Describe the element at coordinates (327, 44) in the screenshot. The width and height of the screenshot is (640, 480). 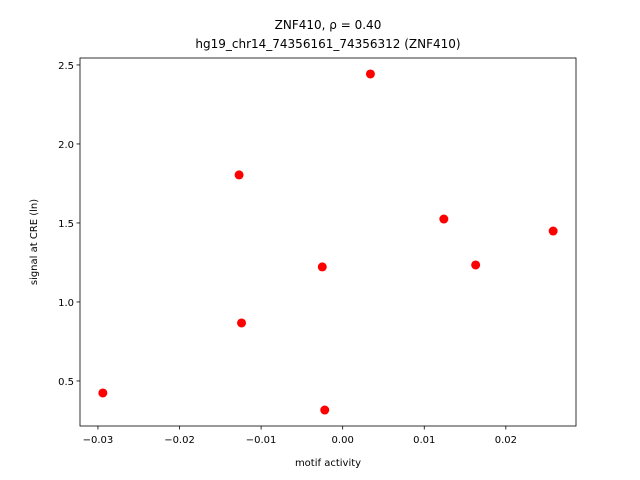
I see `chart-subtitle: hg19_chr14_74356161_74356312 (ZNF410)` at that location.